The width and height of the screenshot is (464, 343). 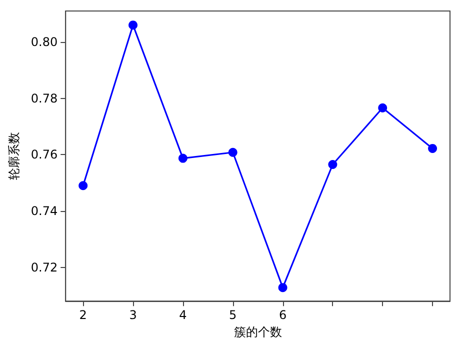 What do you see at coordinates (282, 315) in the screenshot?
I see `x-tick-label: 6` at bounding box center [282, 315].